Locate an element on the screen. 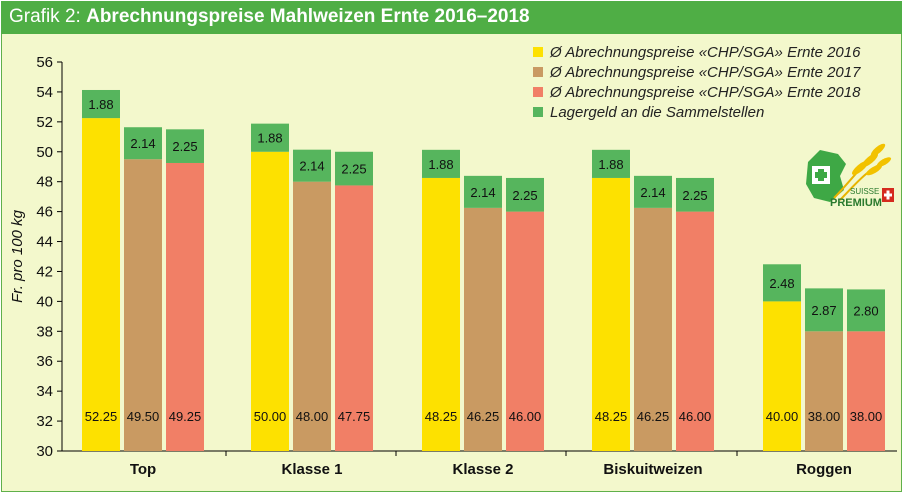  bar-klasse-2-2016 is located at coordinates (441, 314).